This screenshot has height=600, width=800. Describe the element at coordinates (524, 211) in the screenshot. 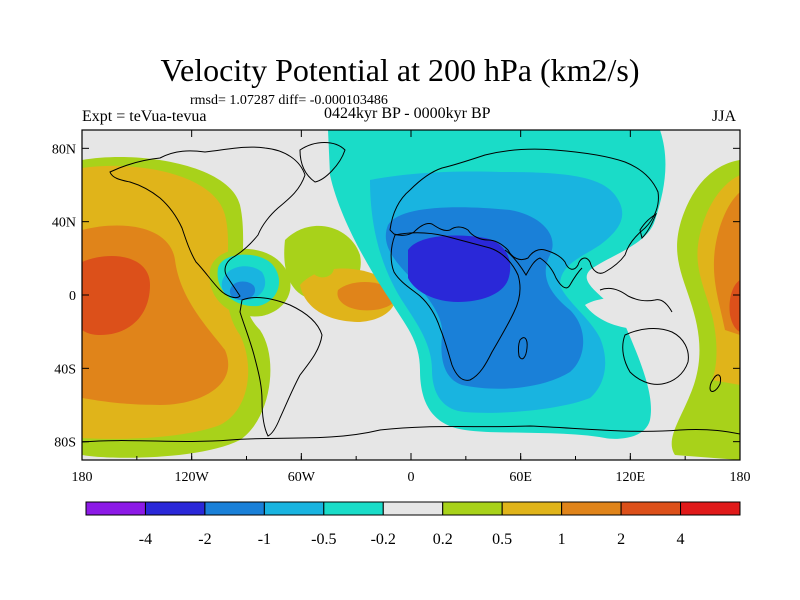

I see `coast-eurasia` at that location.